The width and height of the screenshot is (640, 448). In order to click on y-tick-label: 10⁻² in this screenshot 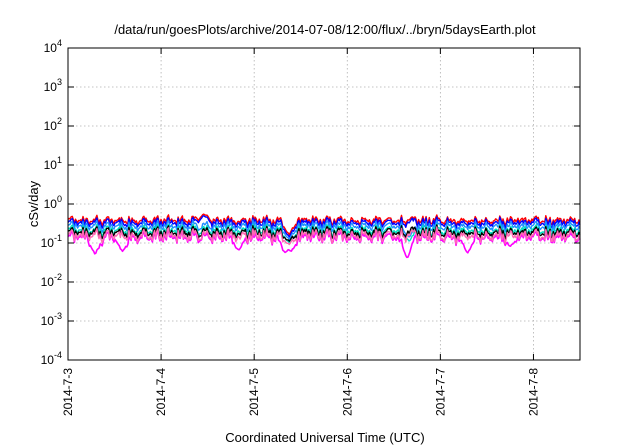, I will do `click(51, 280)`.